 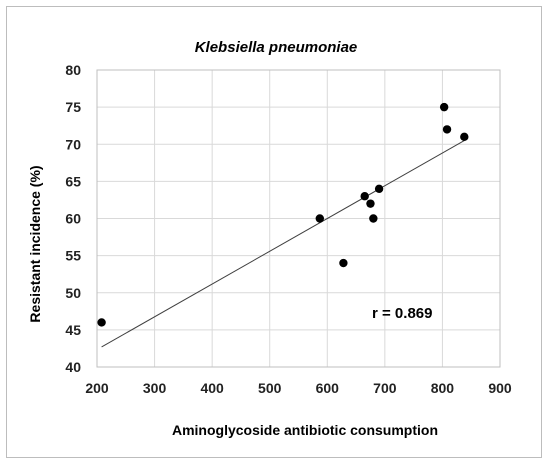 I want to click on y-tick-label: 75, so click(x=73, y=107).